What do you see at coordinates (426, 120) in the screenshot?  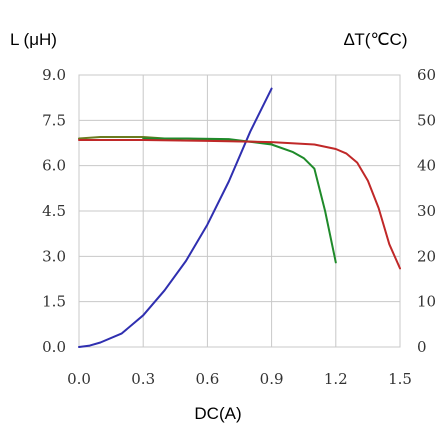 I see `right-y-tick-label: 50` at bounding box center [426, 120].